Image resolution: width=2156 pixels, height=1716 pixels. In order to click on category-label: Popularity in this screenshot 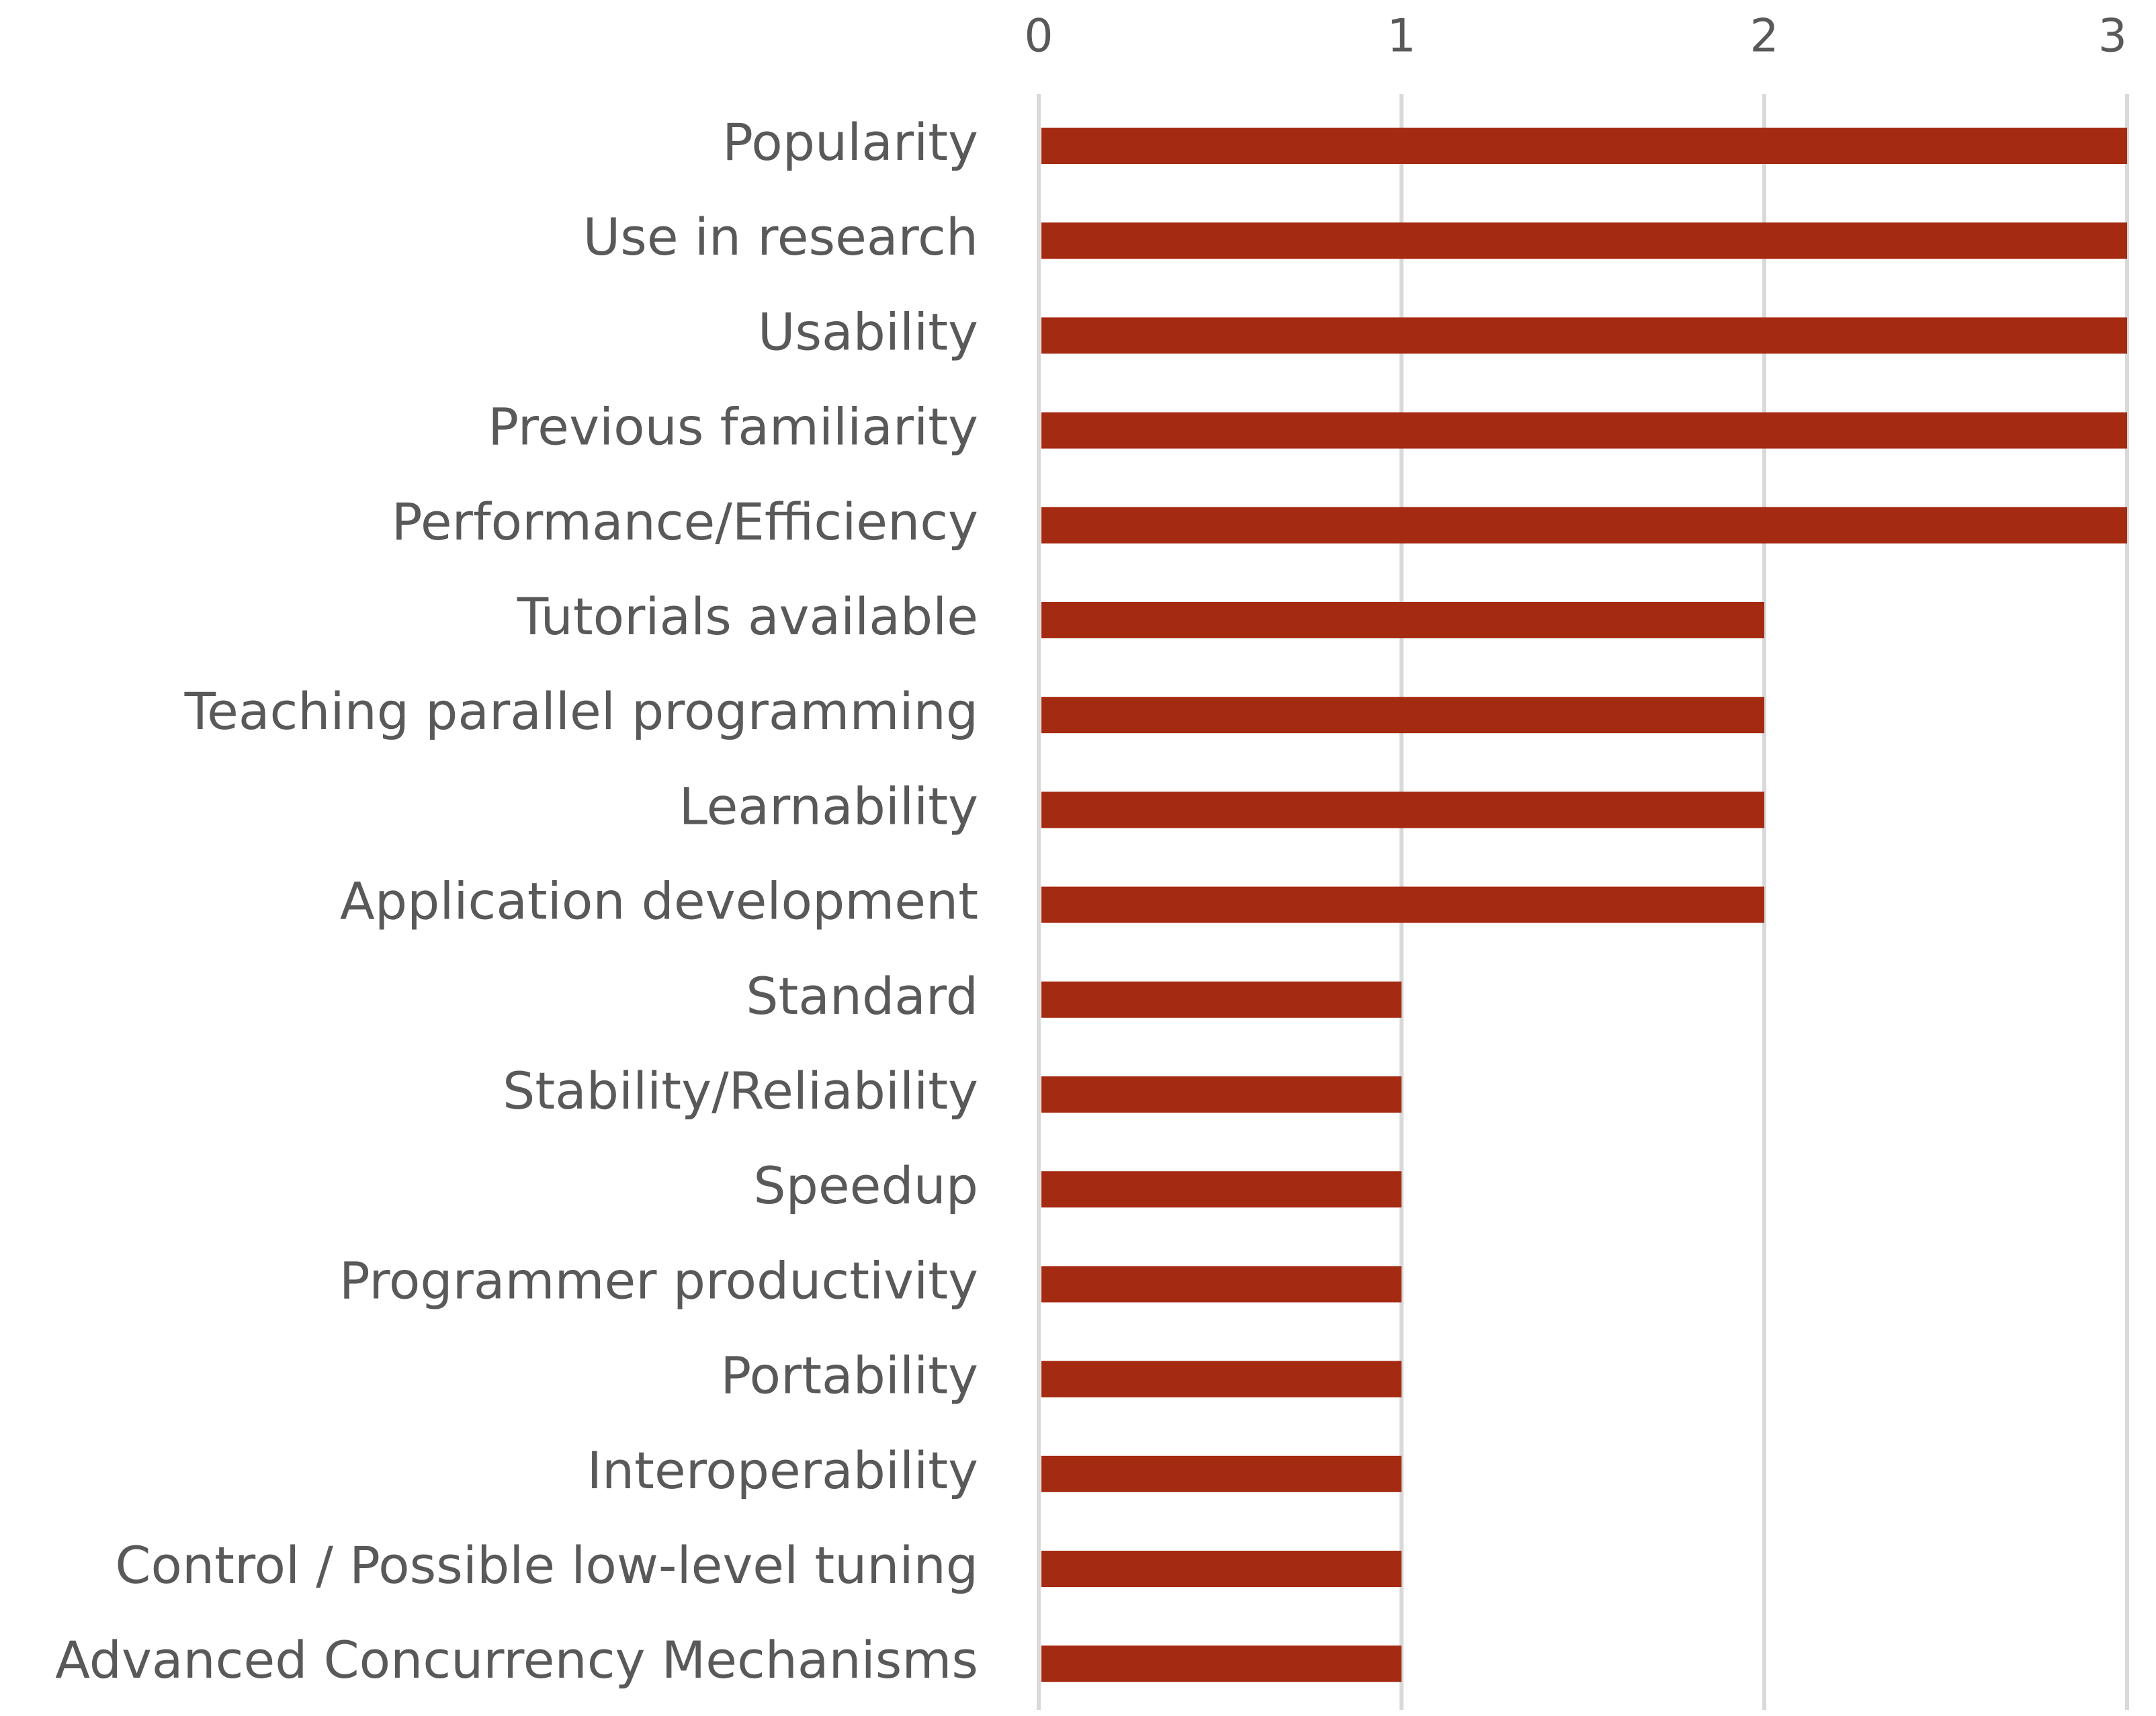, I will do `click(850, 142)`.